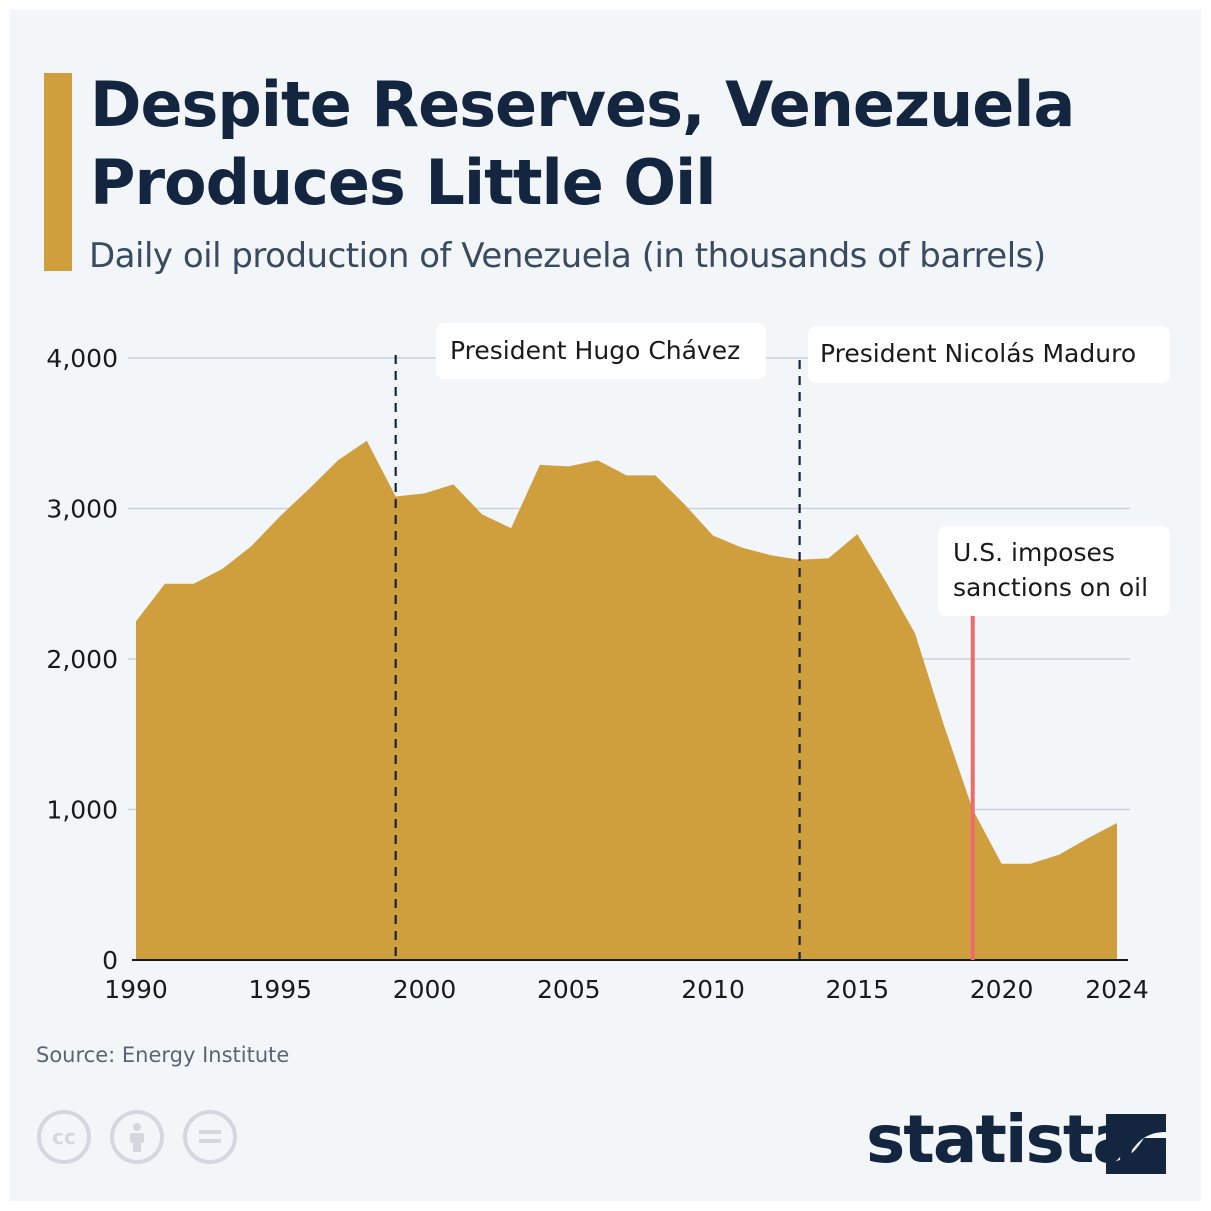 This screenshot has height=1211, width=1211. Describe the element at coordinates (595, 350) in the screenshot. I see `chavez-label: President Hugo Chávez` at that location.